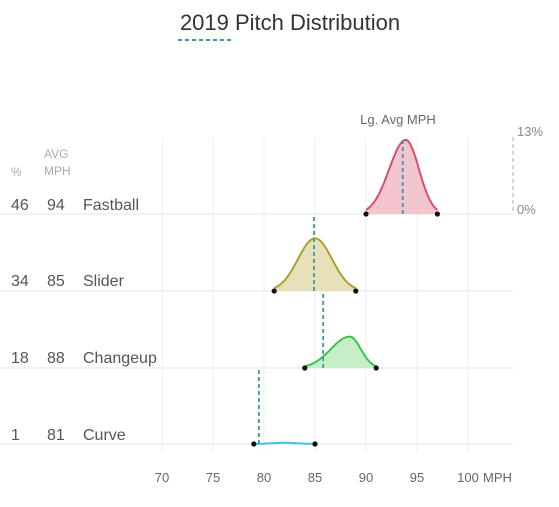 The height and width of the screenshot is (507, 559). Describe the element at coordinates (468, 477) in the screenshot. I see `x-tick-label: 100` at that location.